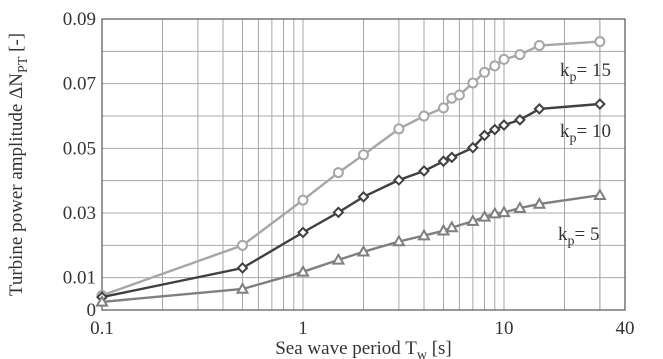 Image resolution: width=663 pixels, height=359 pixels. Describe the element at coordinates (102, 328) in the screenshot. I see `x-tick-label: 0.1` at that location.